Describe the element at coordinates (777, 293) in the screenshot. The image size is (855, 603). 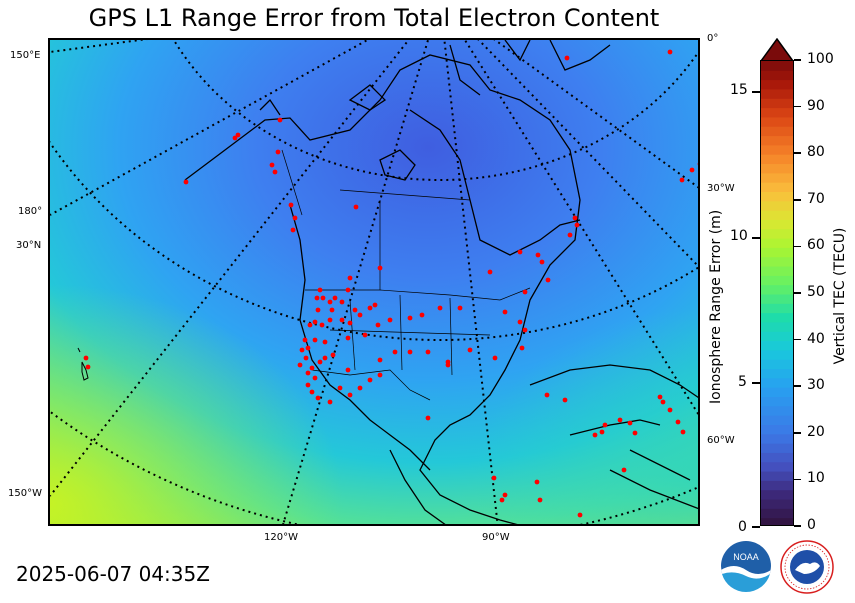
I see `tec-colorbar` at that location.